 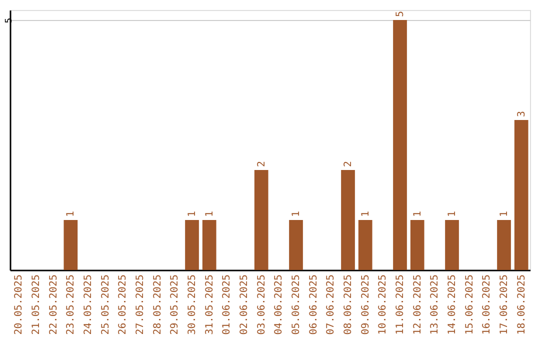 What do you see at coordinates (366, 304) in the screenshot?
I see `x-tick-label: 09.06.2025` at bounding box center [366, 304].